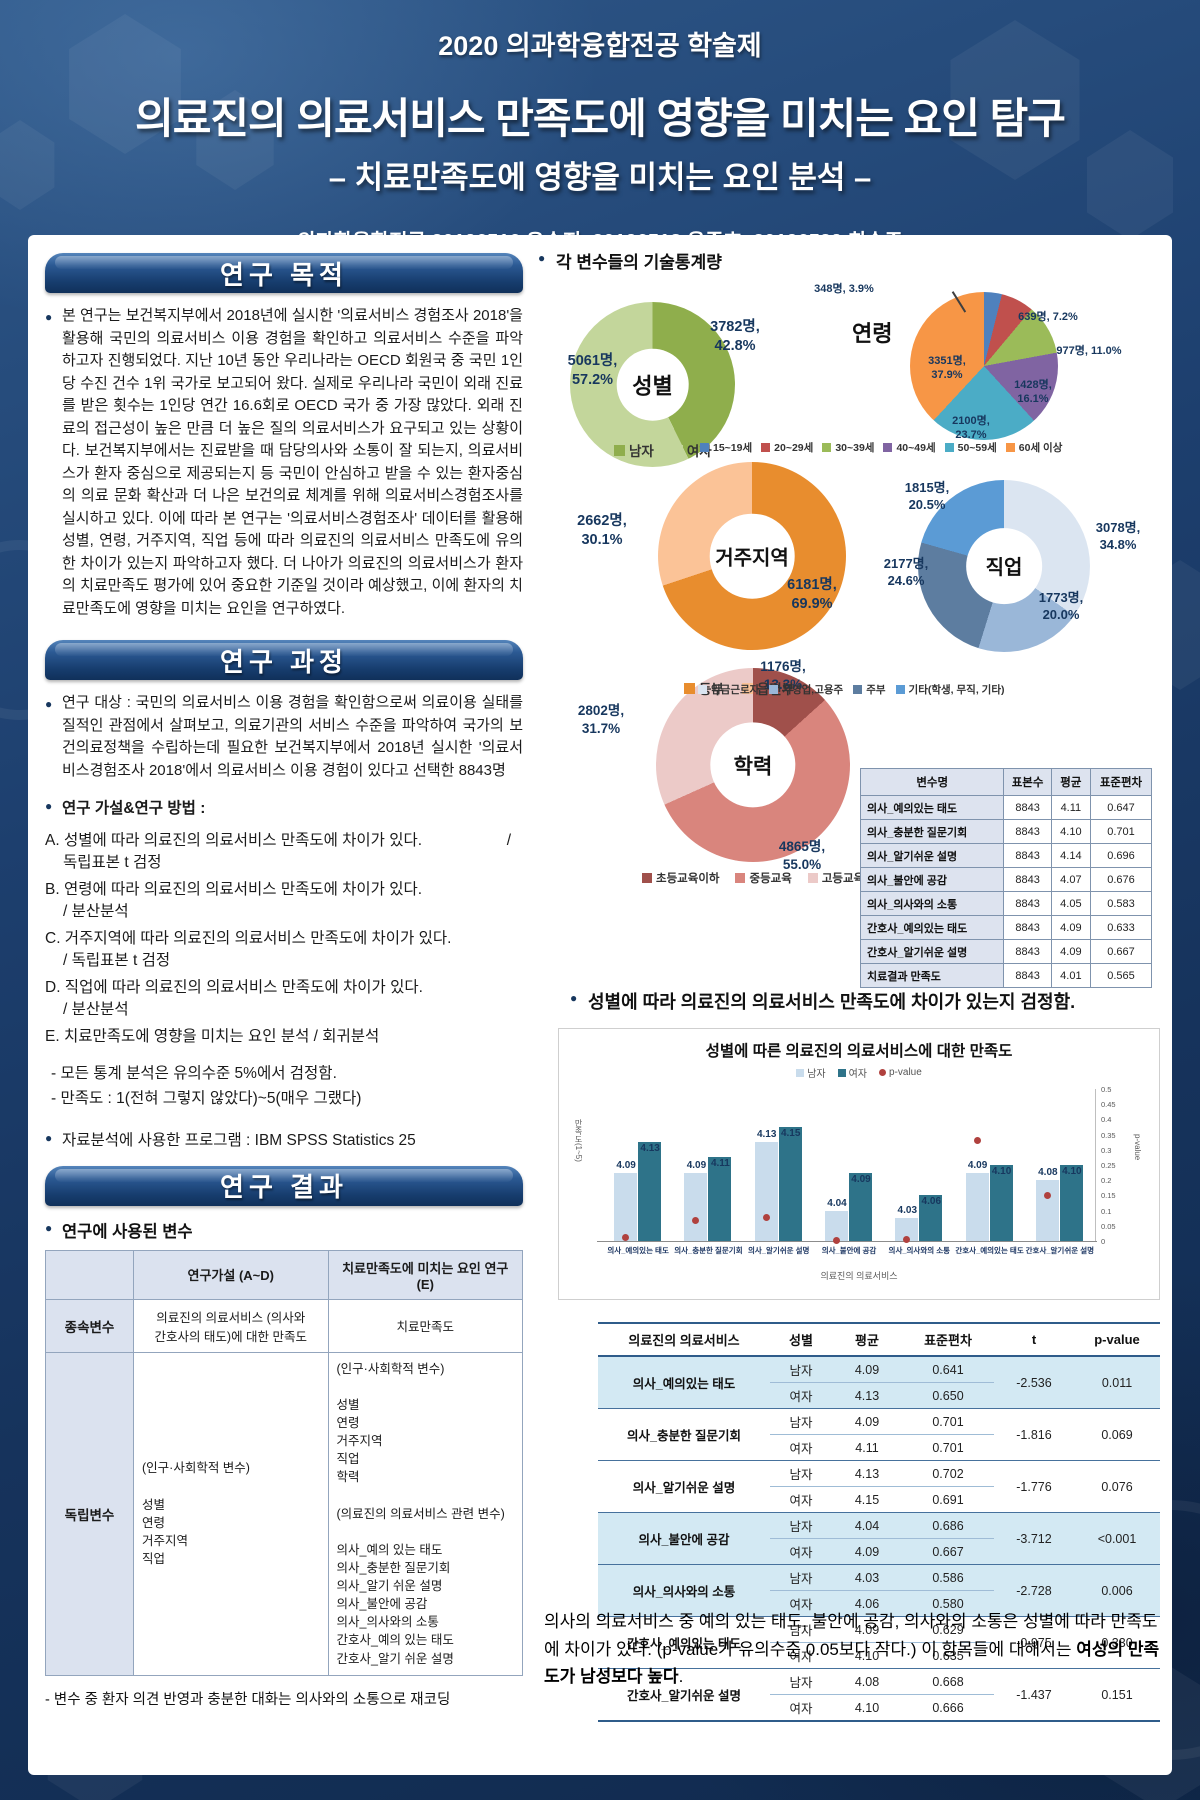 Image resolution: width=1200 pixels, height=1800 pixels. Describe the element at coordinates (837, 1203) in the screenshot. I see `bar-value-label: 4.04` at that location.